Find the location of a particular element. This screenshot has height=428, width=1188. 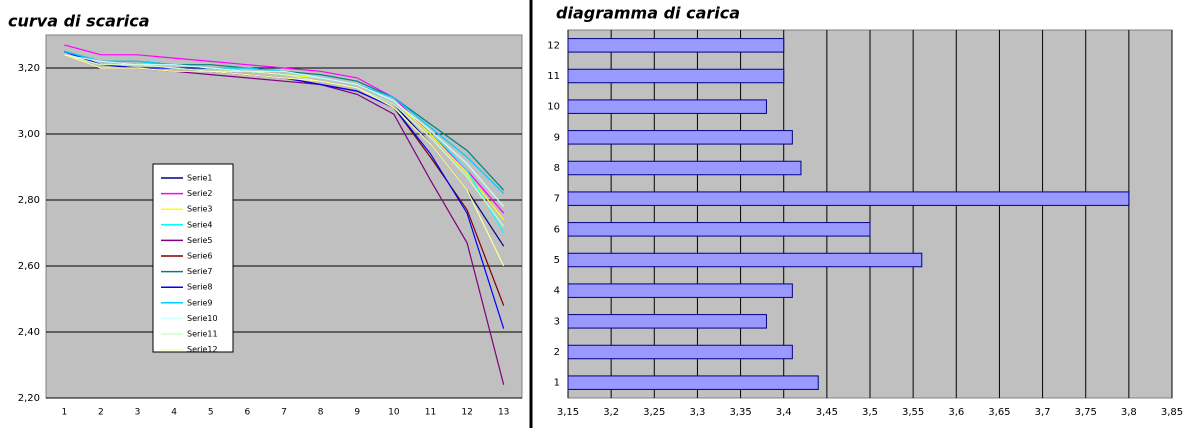

x-tick-label: 3,2 is located at coordinates (611, 412).